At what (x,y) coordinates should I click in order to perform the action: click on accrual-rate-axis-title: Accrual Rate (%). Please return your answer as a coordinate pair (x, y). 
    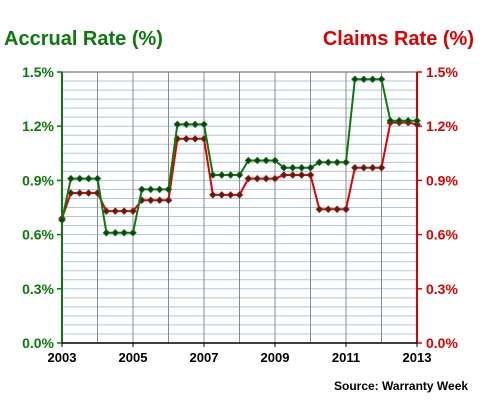
    Looking at the image, I should click on (83, 39).